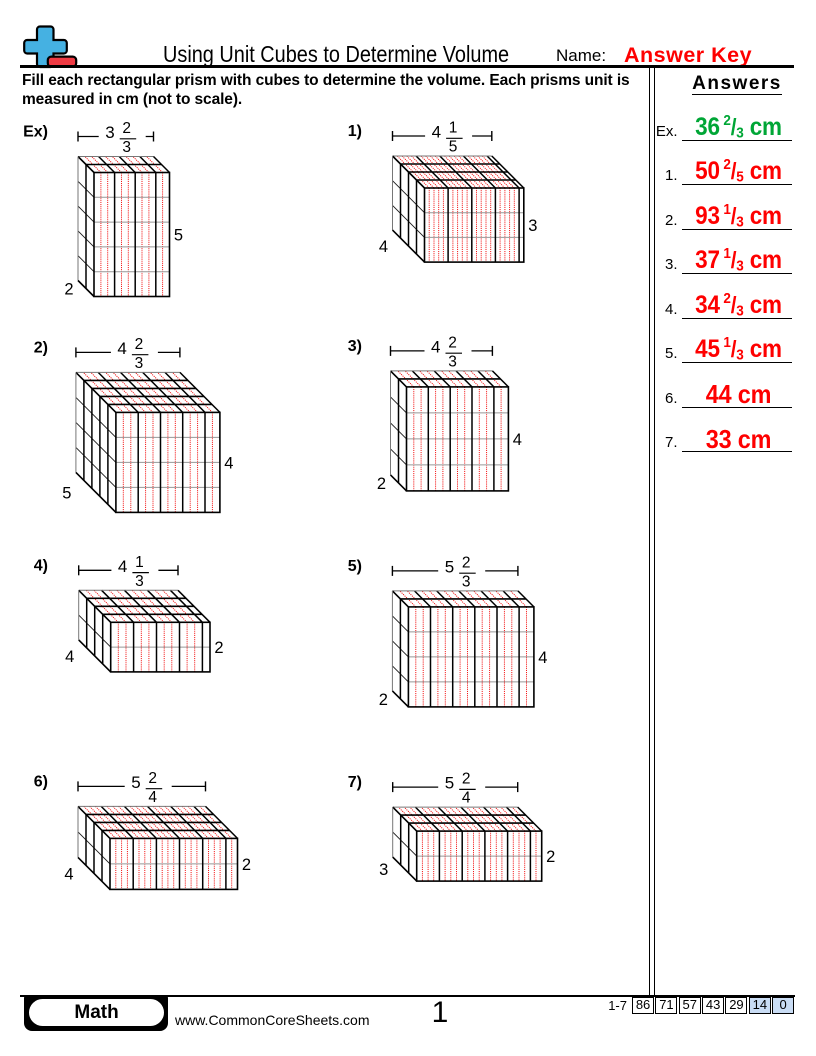 Image resolution: width=816 pixels, height=1056 pixels. I want to click on svg-text: 3), so click(355, 346).